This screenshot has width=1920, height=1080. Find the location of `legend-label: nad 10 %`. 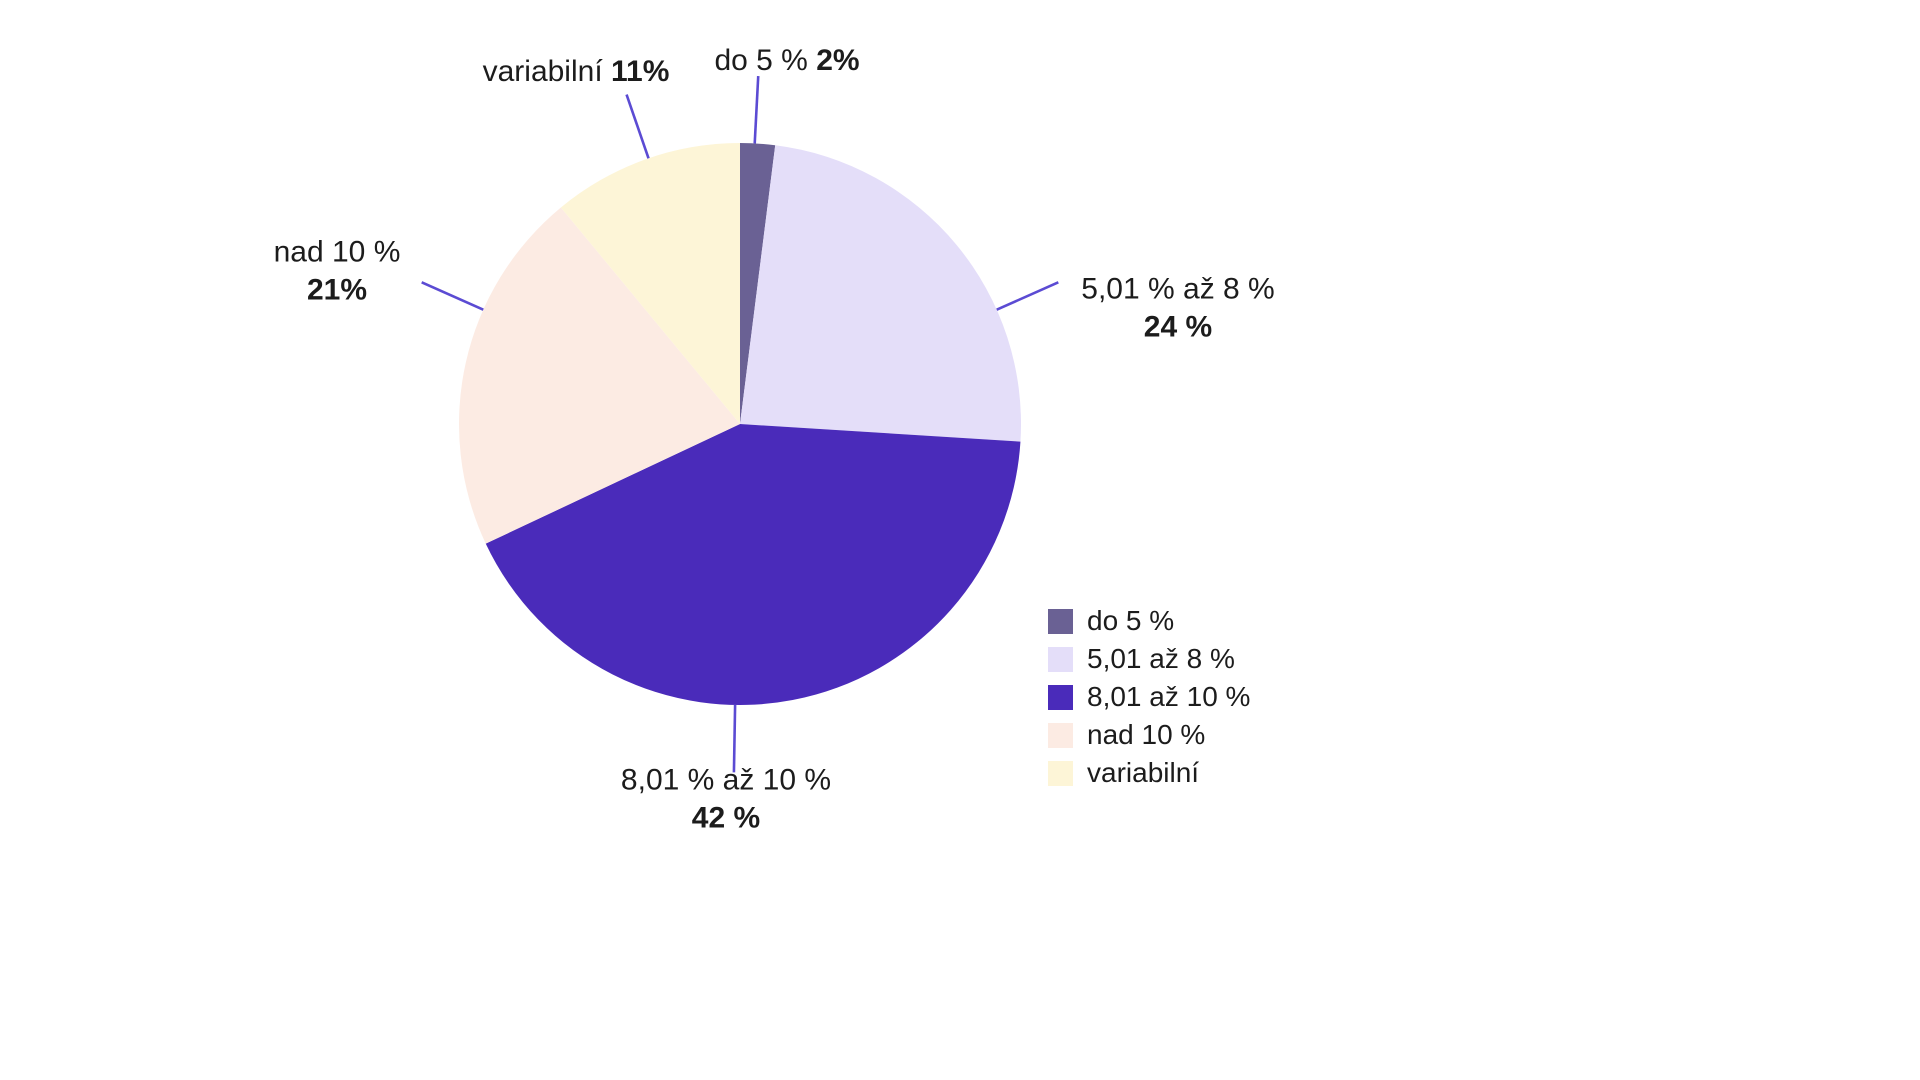

legend-label: nad 10 % is located at coordinates (1146, 734).